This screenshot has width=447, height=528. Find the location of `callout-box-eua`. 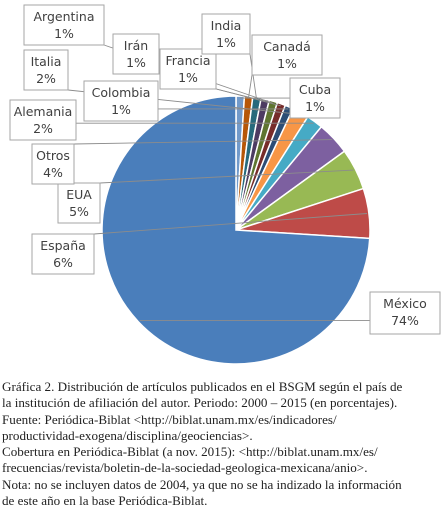

callout-box-eua is located at coordinates (79, 203).